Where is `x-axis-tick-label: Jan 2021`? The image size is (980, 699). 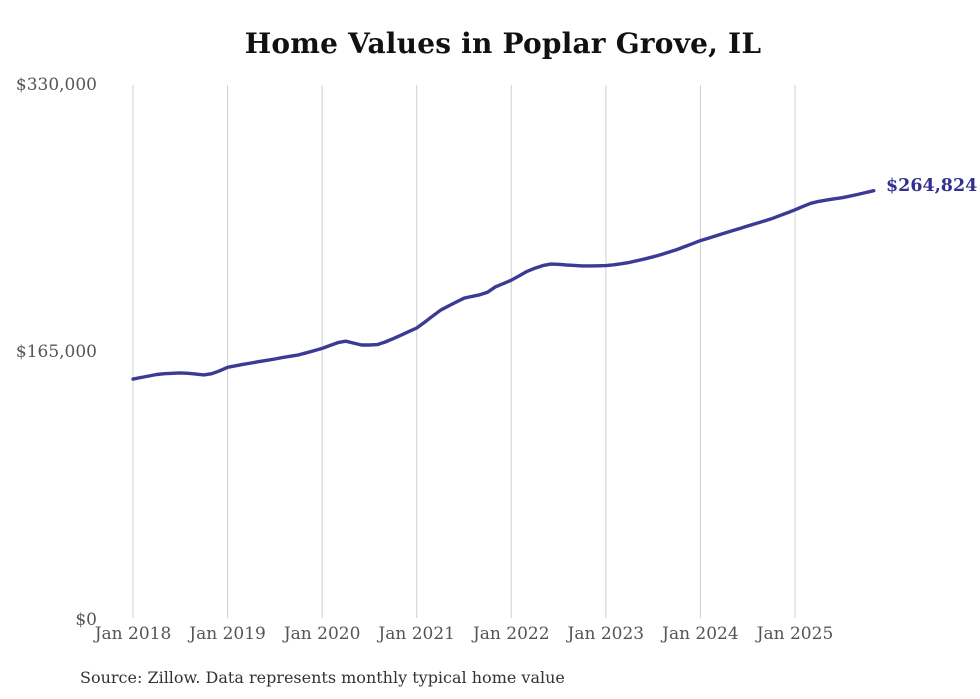 x-axis-tick-label: Jan 2021 is located at coordinates (416, 634).